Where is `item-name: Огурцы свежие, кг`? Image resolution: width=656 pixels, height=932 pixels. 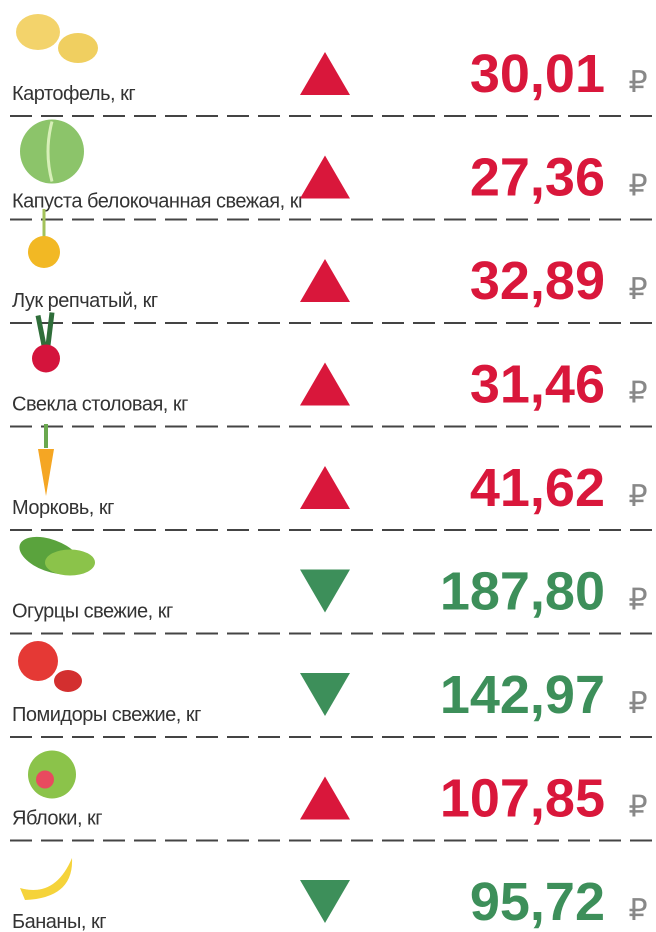
item-name: Огурцы свежие, кг is located at coordinates (92, 612).